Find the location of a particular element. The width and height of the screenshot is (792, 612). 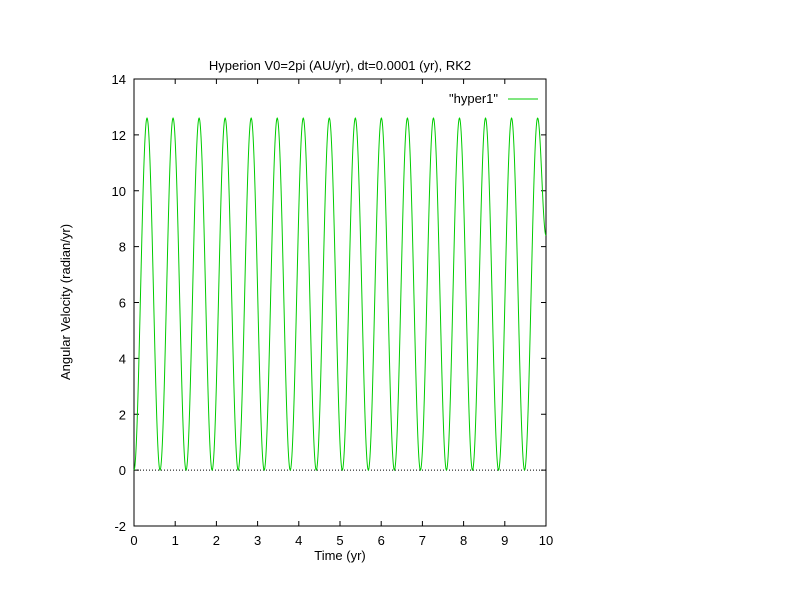

legend: "hyper1" is located at coordinates (493, 98).